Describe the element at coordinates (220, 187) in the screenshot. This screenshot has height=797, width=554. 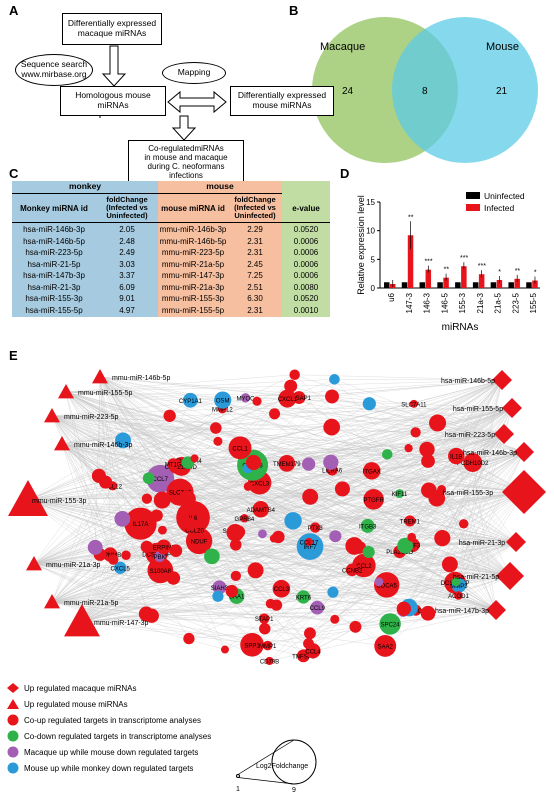
I see `table-group-mouse: mouse` at that location.